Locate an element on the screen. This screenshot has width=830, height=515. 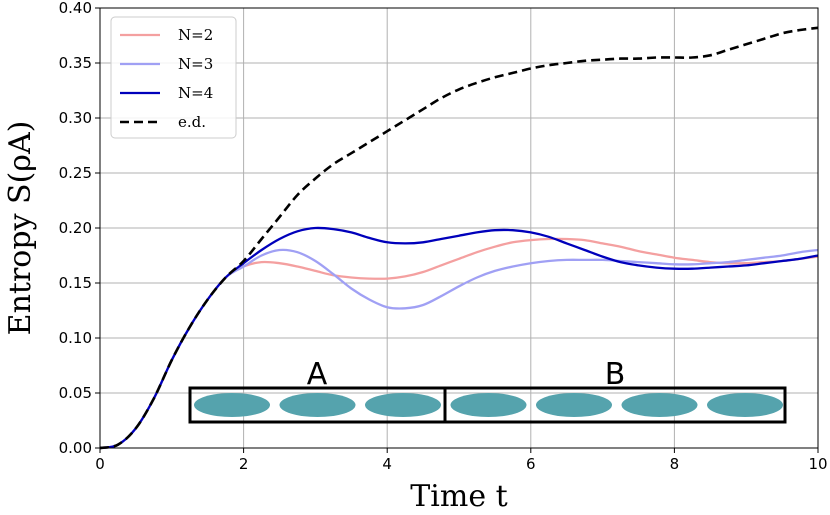
subsystem-b-box is located at coordinates (615, 405).